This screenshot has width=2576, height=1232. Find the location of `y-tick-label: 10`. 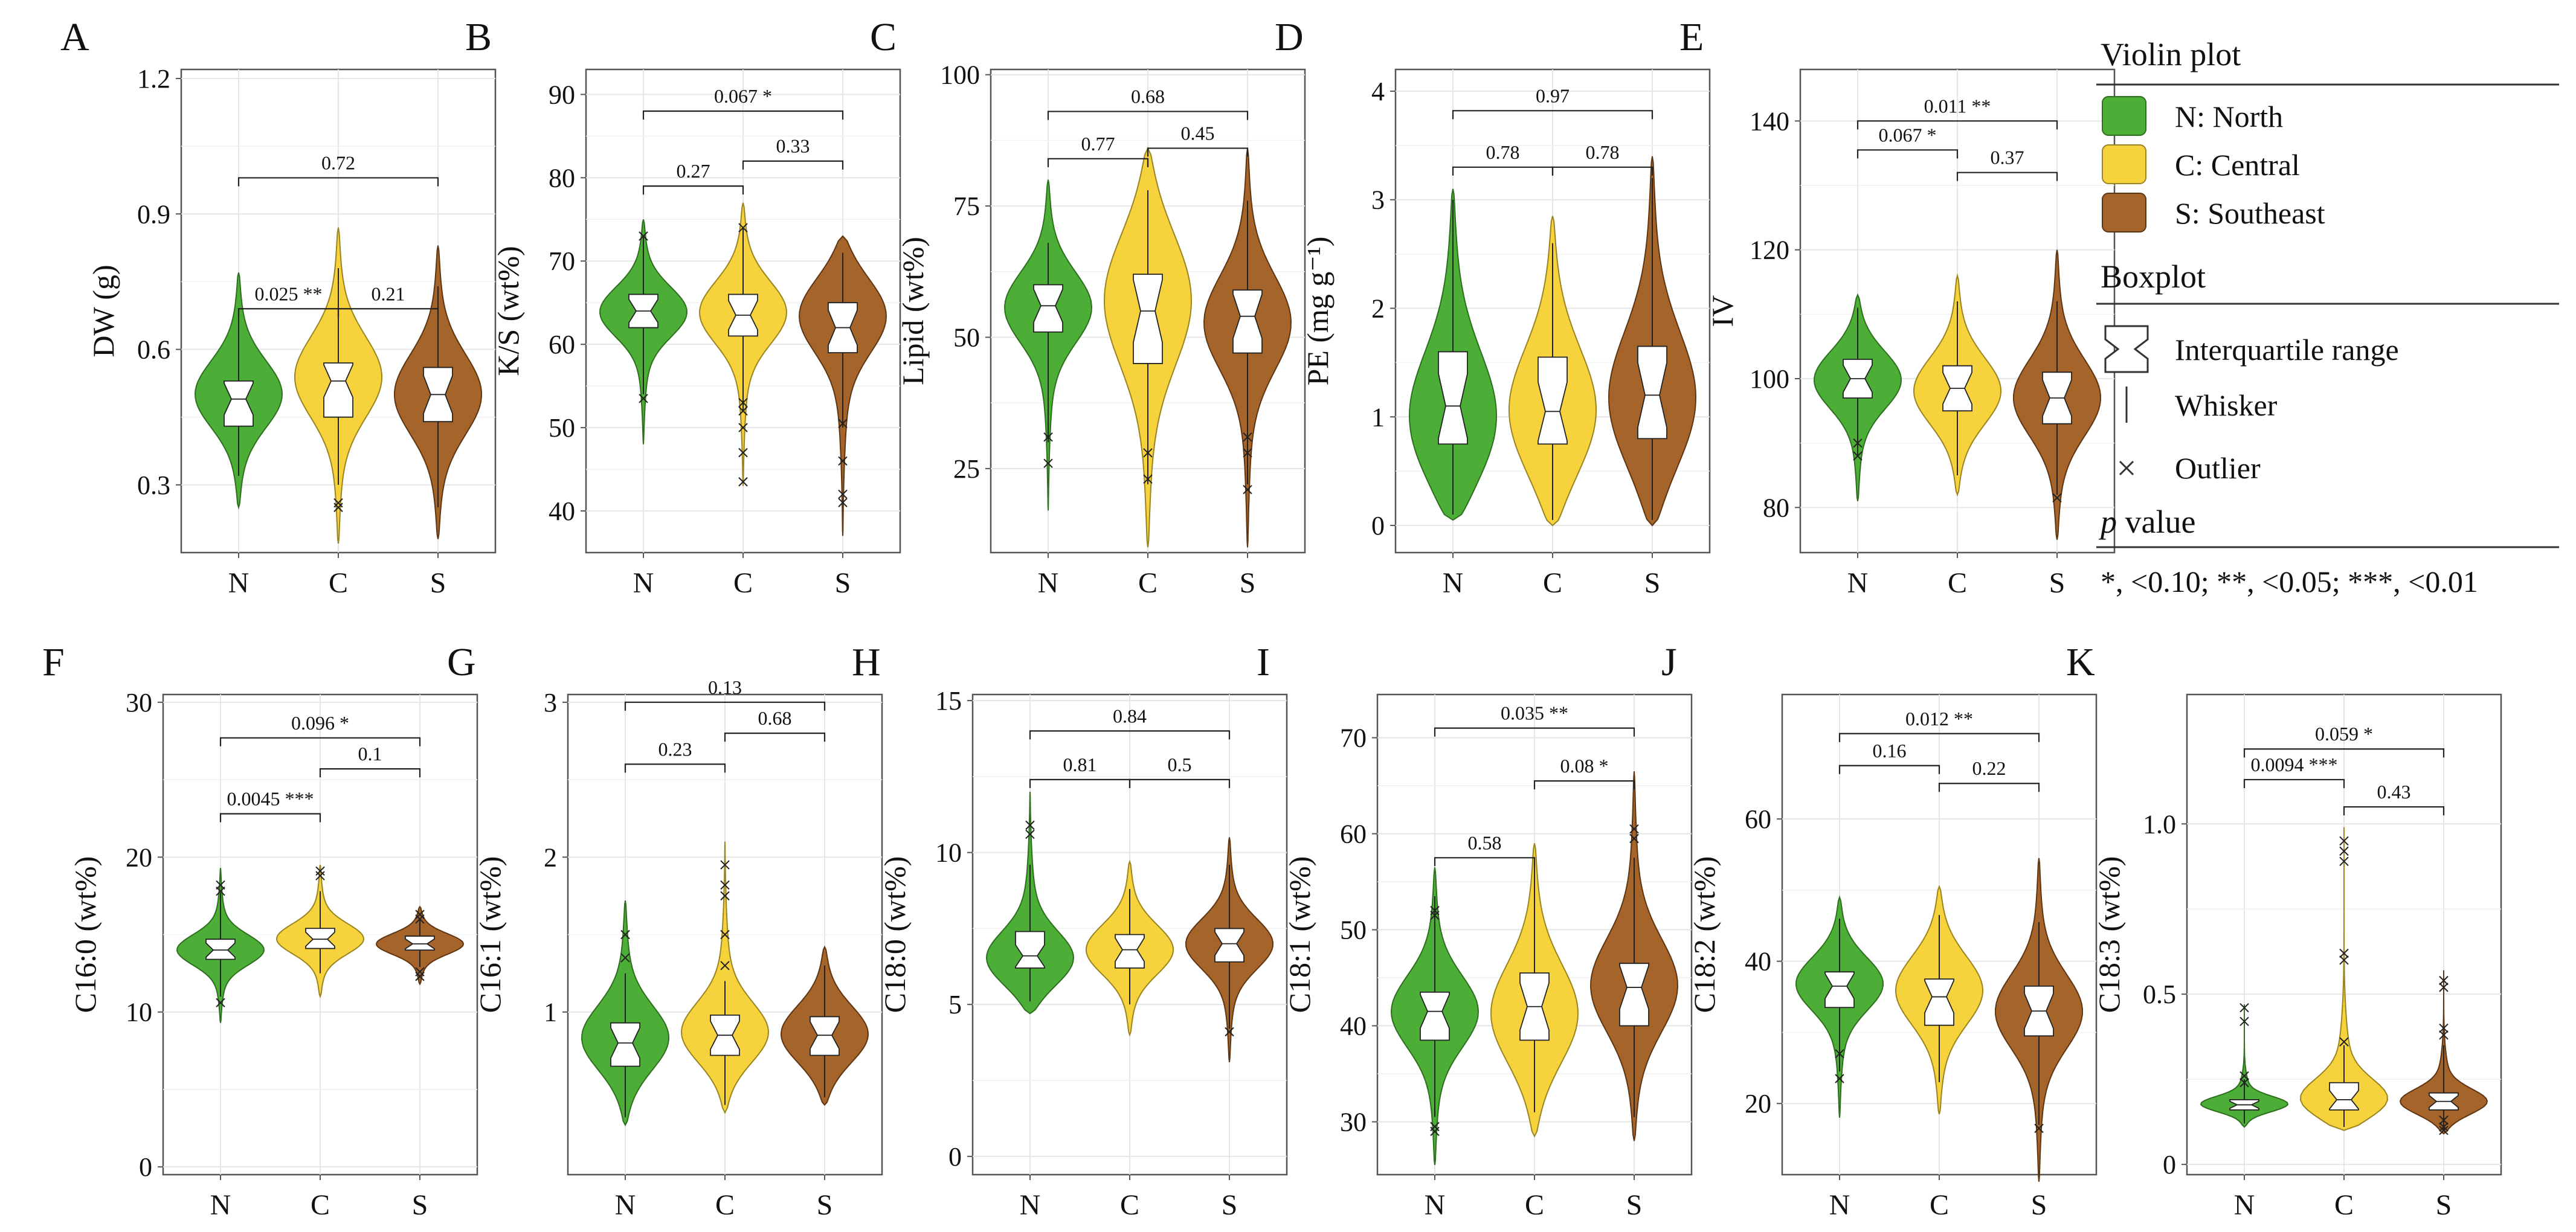

y-tick-label: 10 is located at coordinates (949, 853).